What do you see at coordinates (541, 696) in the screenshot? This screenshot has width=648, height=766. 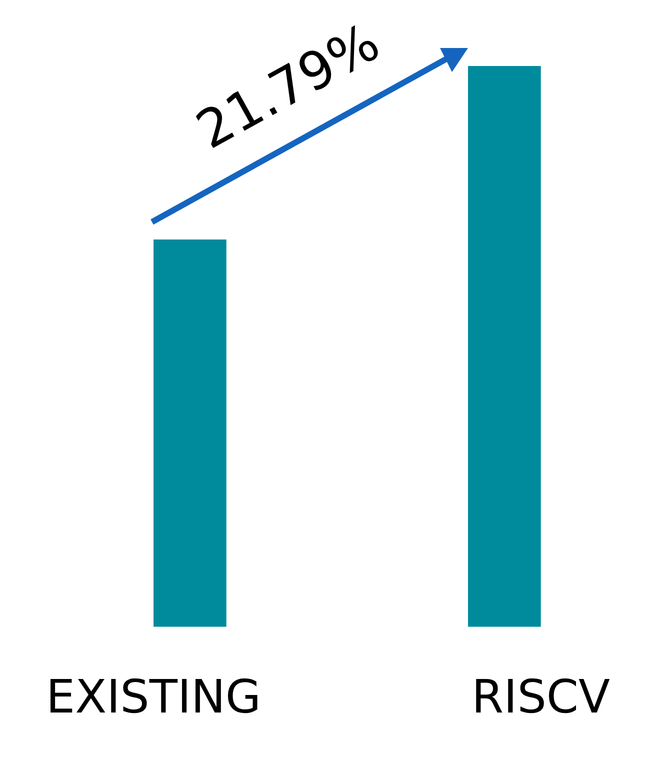 I see `x-tick-label: RISCV` at bounding box center [541, 696].